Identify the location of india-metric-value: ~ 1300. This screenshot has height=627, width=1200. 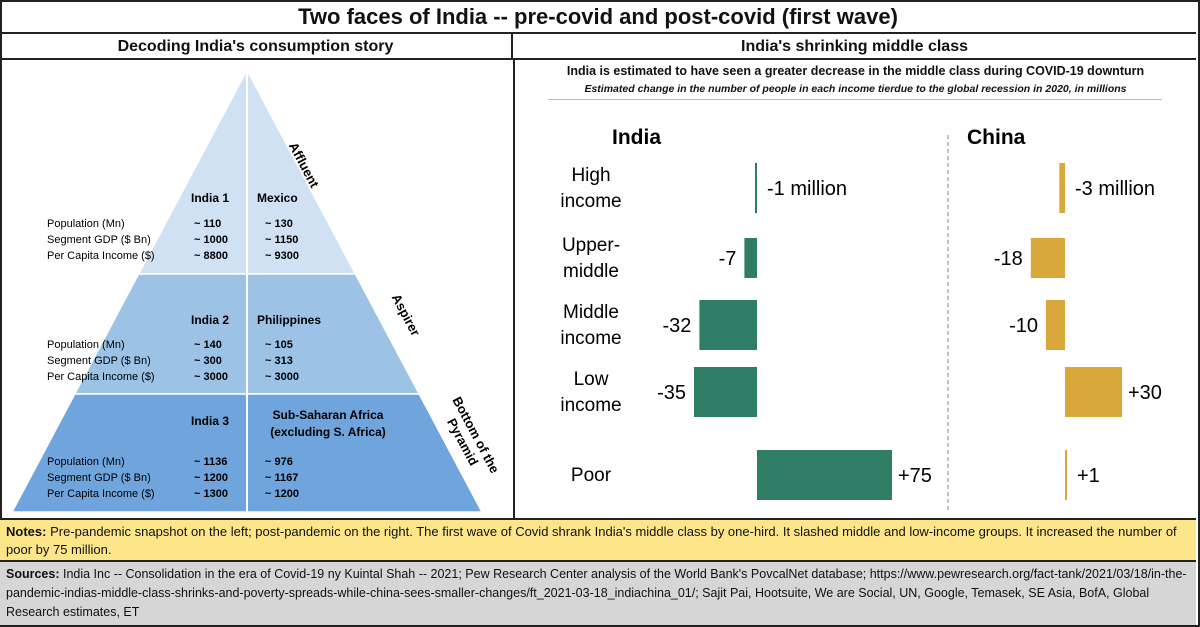
(211, 494).